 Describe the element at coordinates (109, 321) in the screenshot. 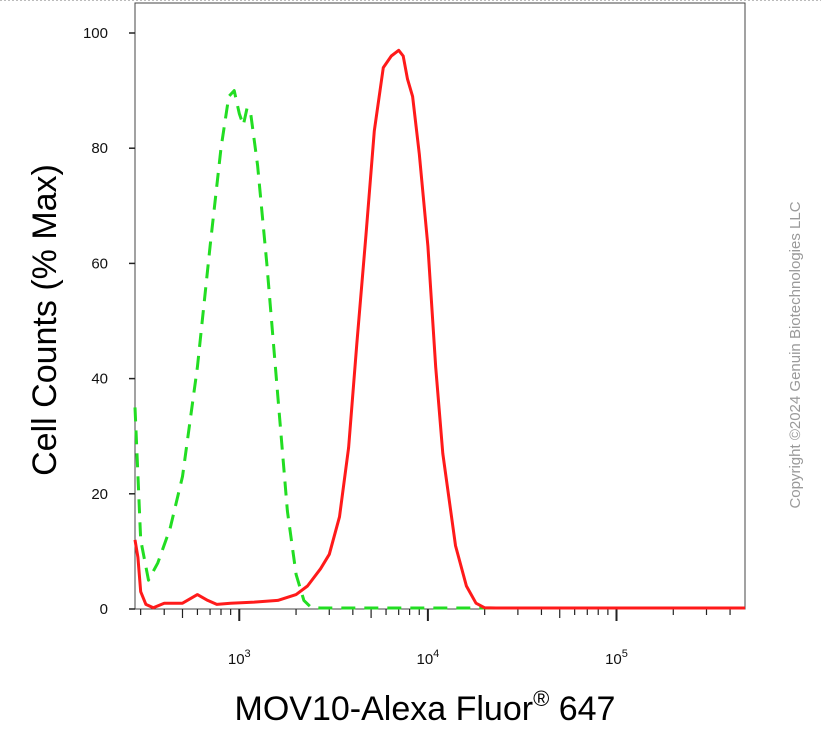

I see `y-axis: 0 20 40 60 80 100` at that location.